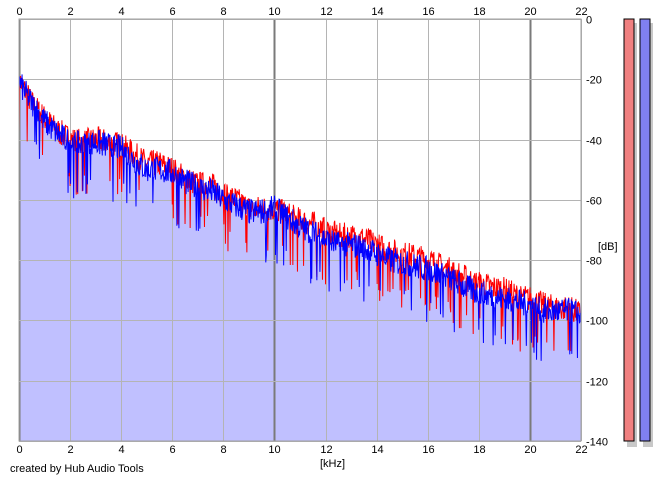 The width and height of the screenshot is (664, 481). What do you see at coordinates (428, 450) in the screenshot?
I see `x-tick-label-bottom: 16` at bounding box center [428, 450].